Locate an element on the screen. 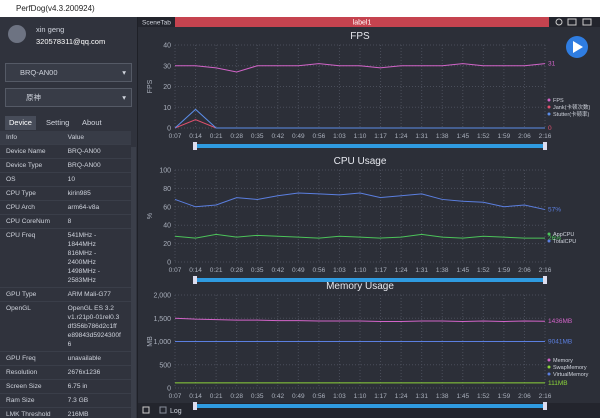 The width and height of the screenshot is (600, 418). info-cell: Resolution is located at coordinates (22, 372).